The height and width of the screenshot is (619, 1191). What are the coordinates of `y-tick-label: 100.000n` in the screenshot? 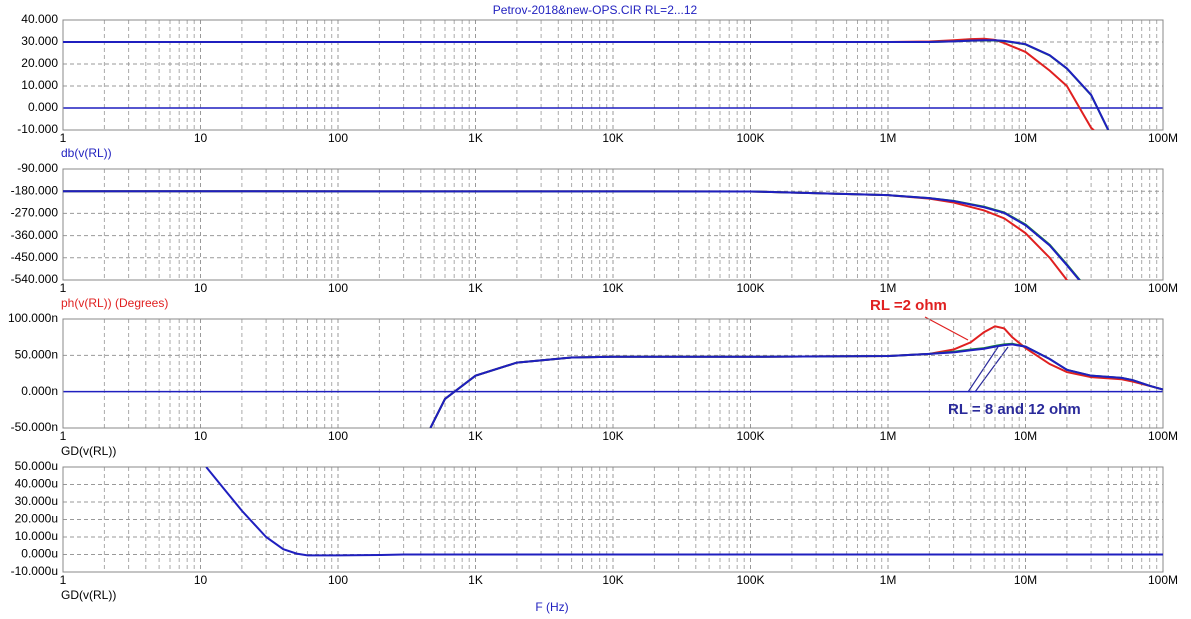 It's located at (33, 318).